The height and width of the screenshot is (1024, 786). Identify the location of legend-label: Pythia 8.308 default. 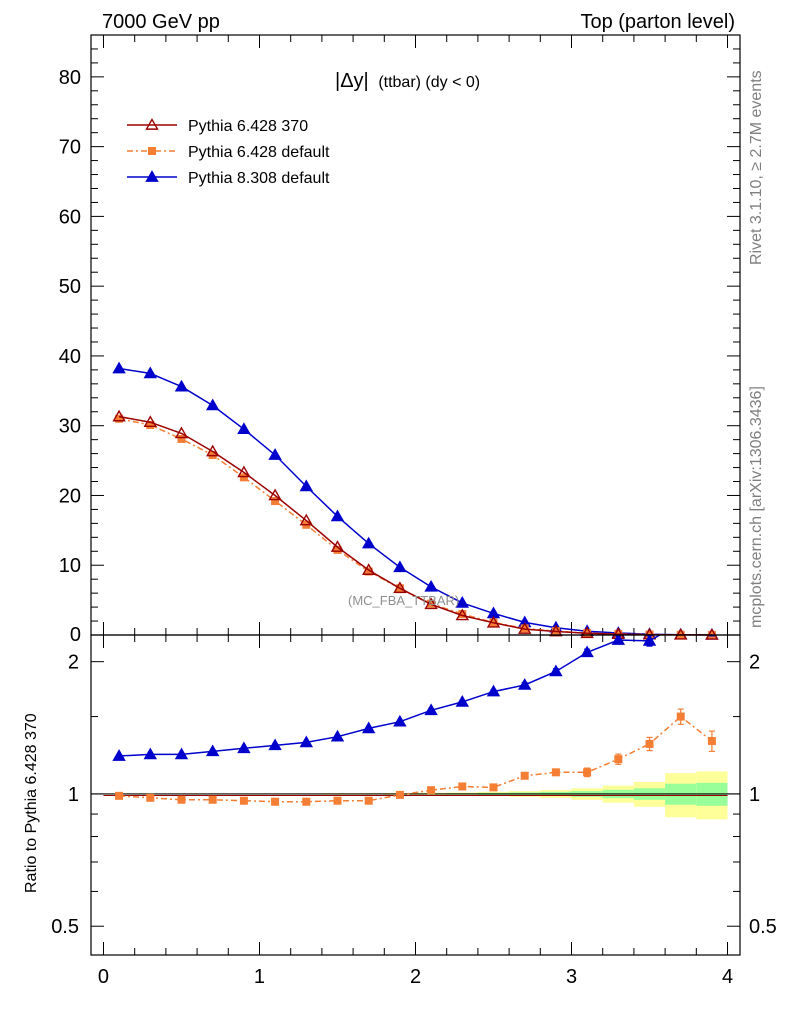
(259, 178).